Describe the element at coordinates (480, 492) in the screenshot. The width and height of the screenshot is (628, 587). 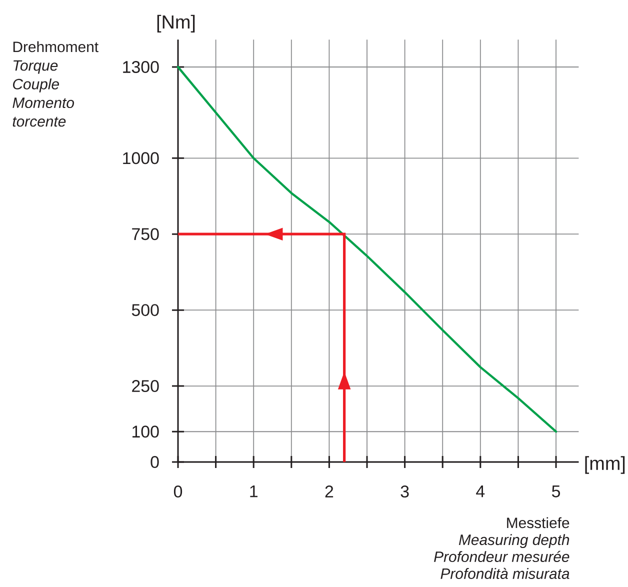
I see `x-tick-label: 4` at that location.